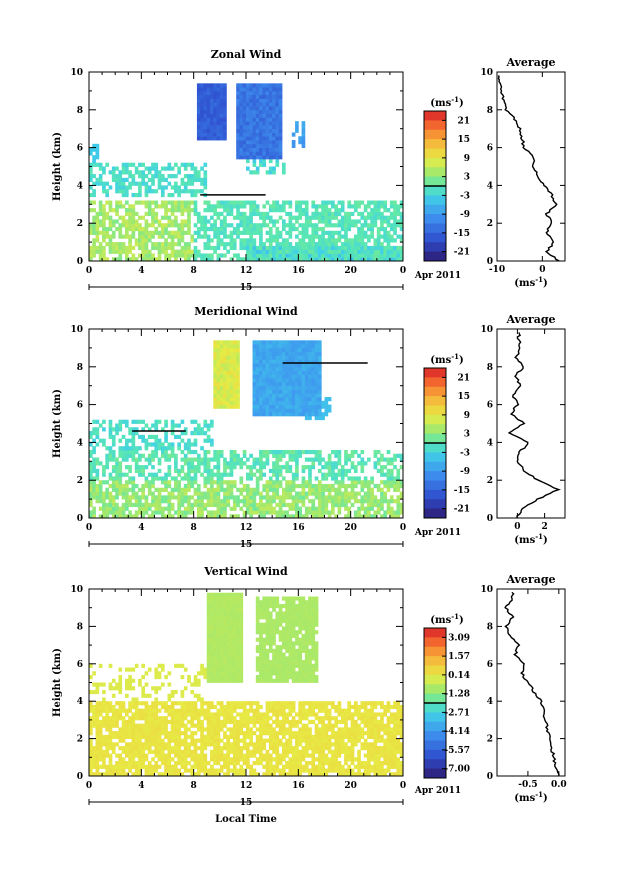  What do you see at coordinates (435, 448) in the screenshot?
I see `colorbar-swatch` at bounding box center [435, 448].